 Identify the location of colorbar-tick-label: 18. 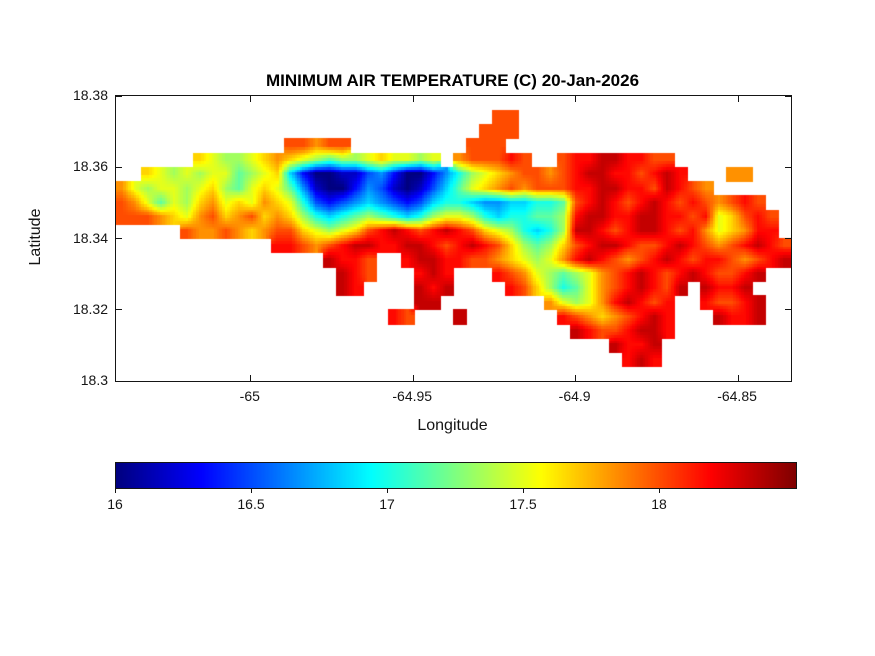
(659, 504).